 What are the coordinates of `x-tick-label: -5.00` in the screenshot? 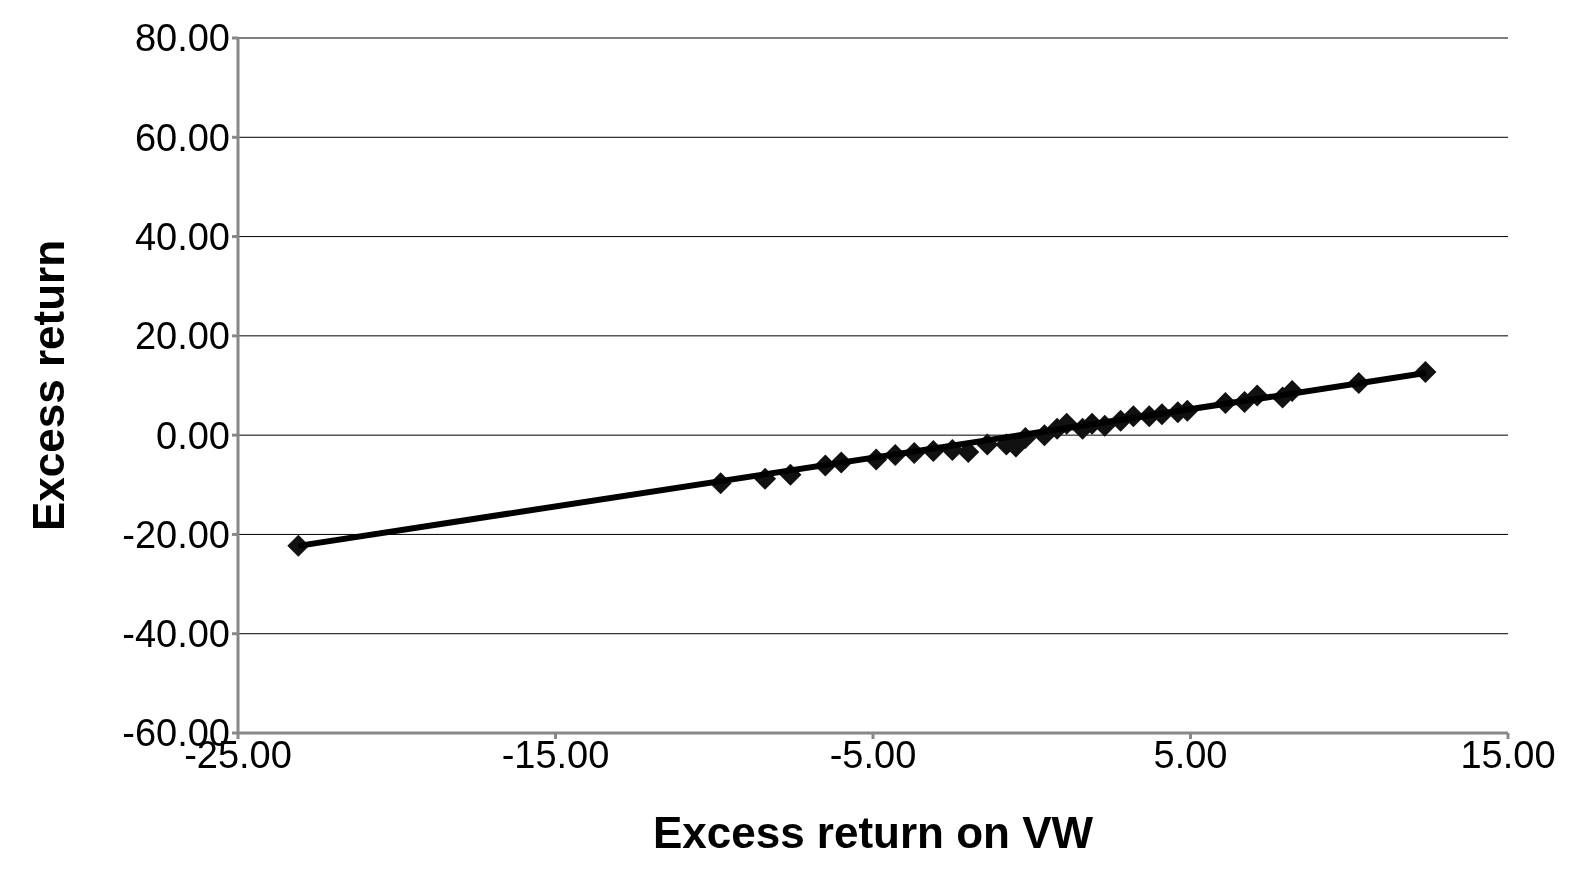 It's located at (873, 754).